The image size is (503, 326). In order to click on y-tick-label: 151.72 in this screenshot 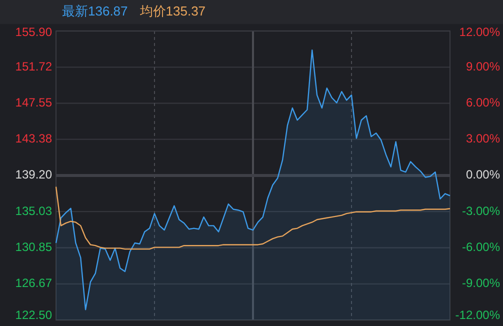, I will do `click(33, 66)`.